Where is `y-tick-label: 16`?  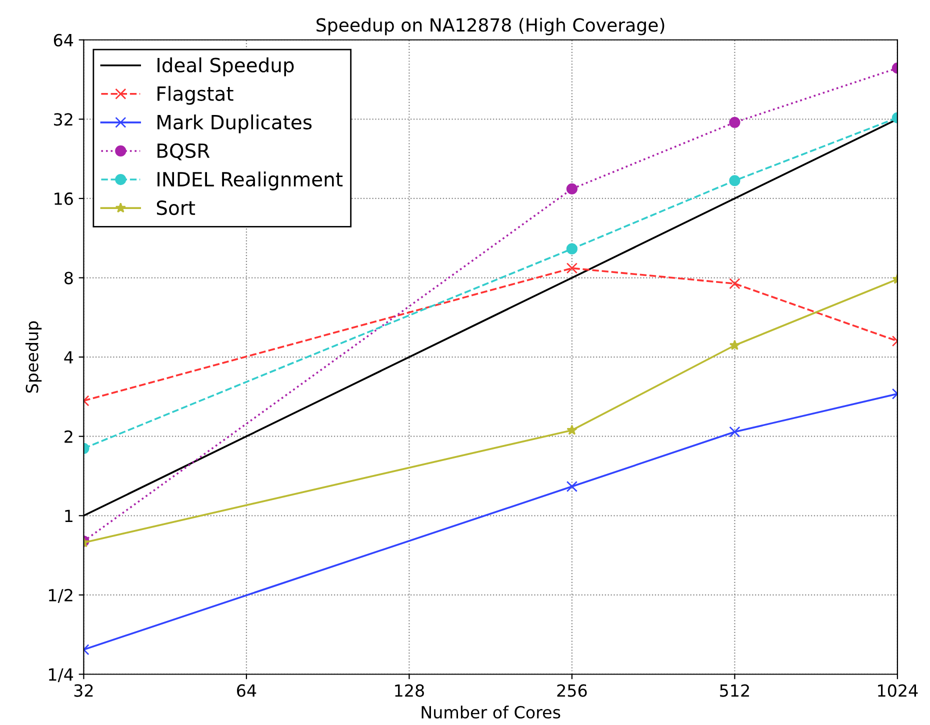
y-tick-label: 16 is located at coordinates (63, 199).